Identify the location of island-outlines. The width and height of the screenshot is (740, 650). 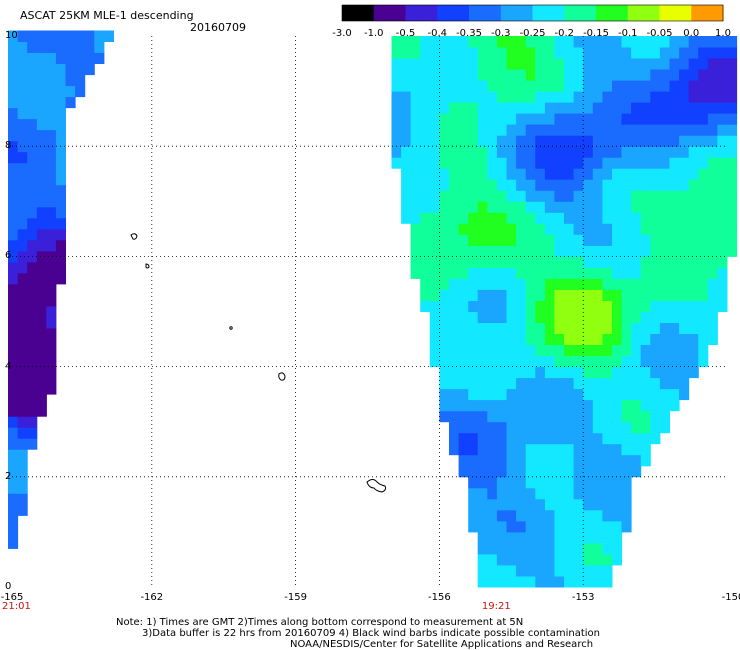
(258, 363).